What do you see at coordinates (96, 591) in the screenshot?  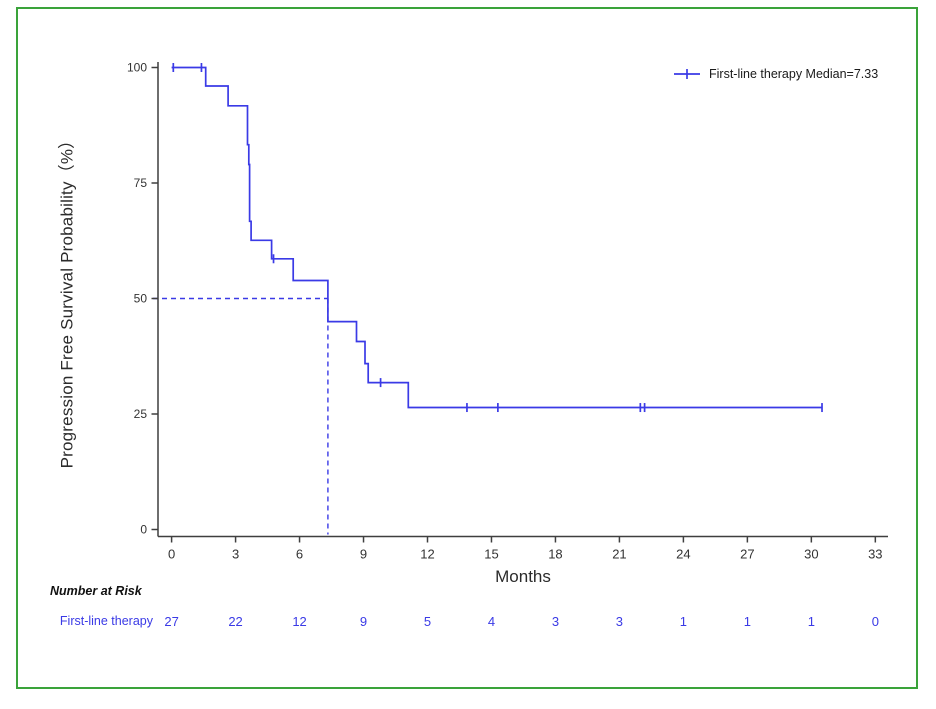 I see `risk-table-title: Number at Risk` at bounding box center [96, 591].